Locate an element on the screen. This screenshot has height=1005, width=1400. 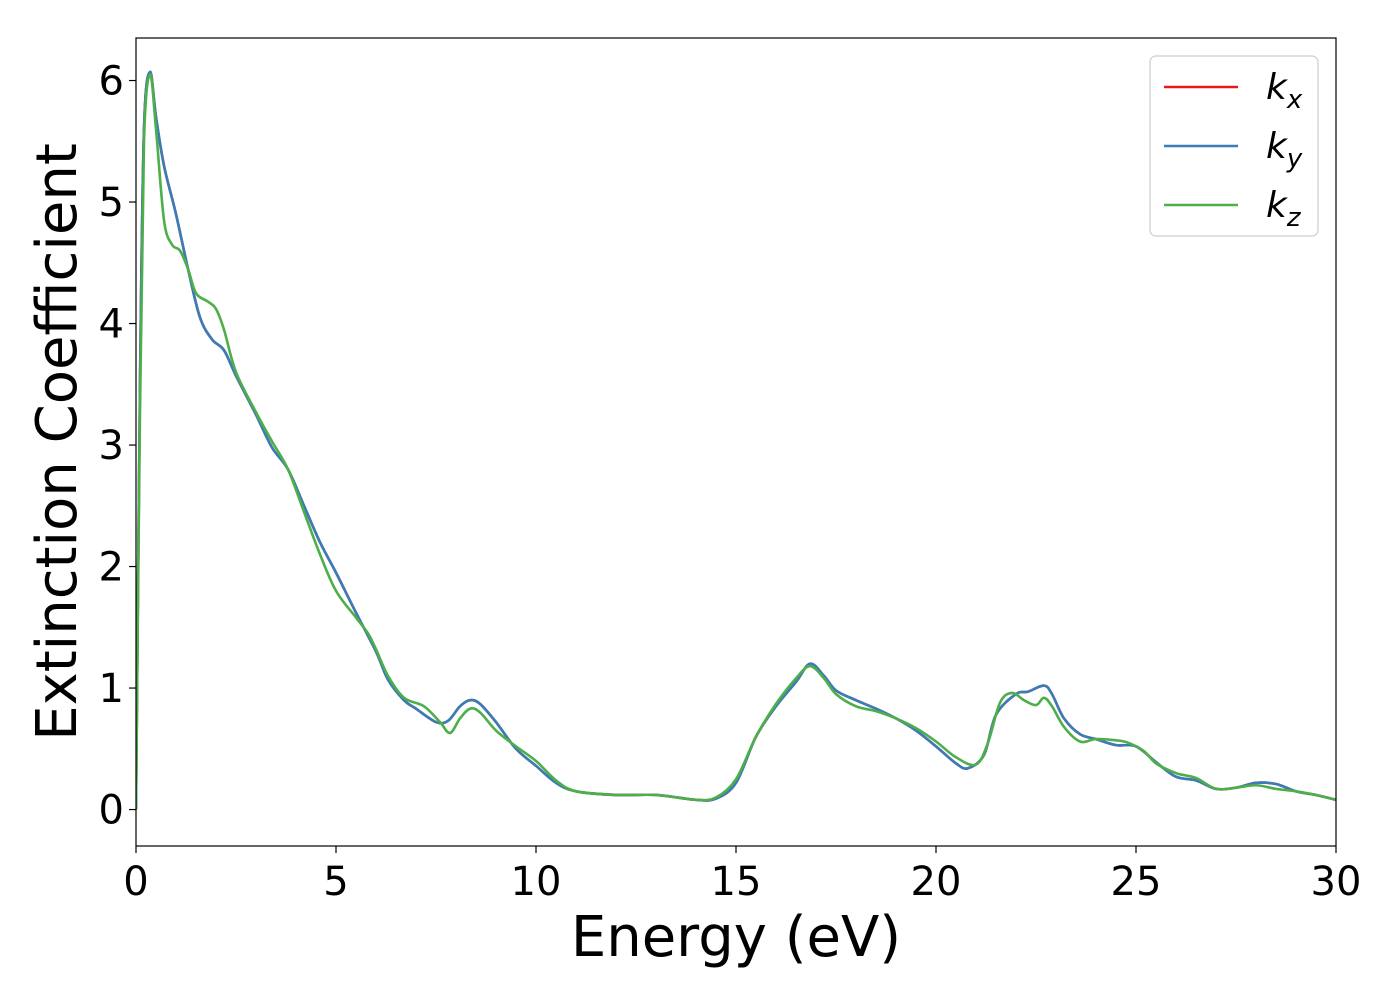
legend-label-subscript: y is located at coordinates (1294, 159).